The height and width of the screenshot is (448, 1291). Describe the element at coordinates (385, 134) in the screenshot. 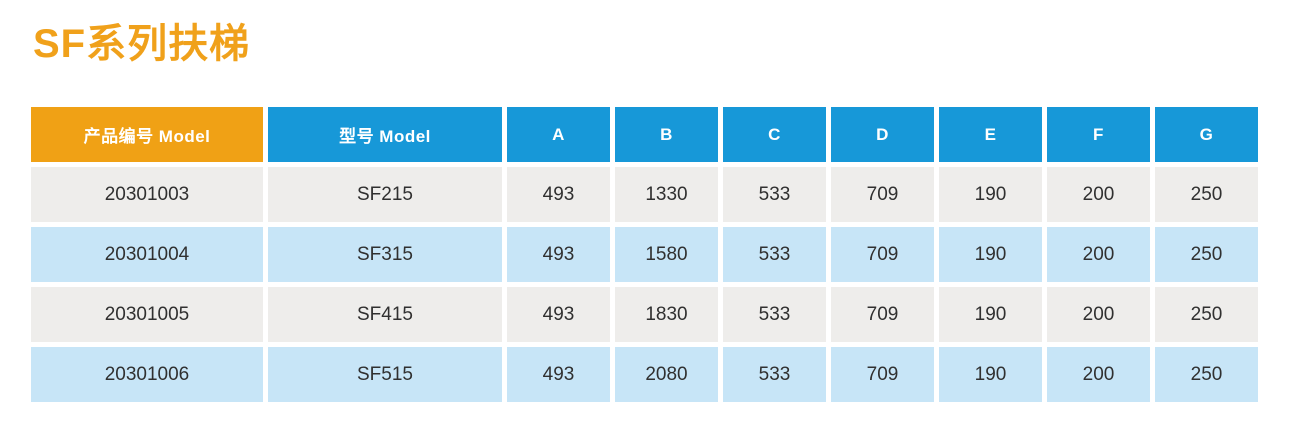

I see `header-cell: 型号 Model` at that location.